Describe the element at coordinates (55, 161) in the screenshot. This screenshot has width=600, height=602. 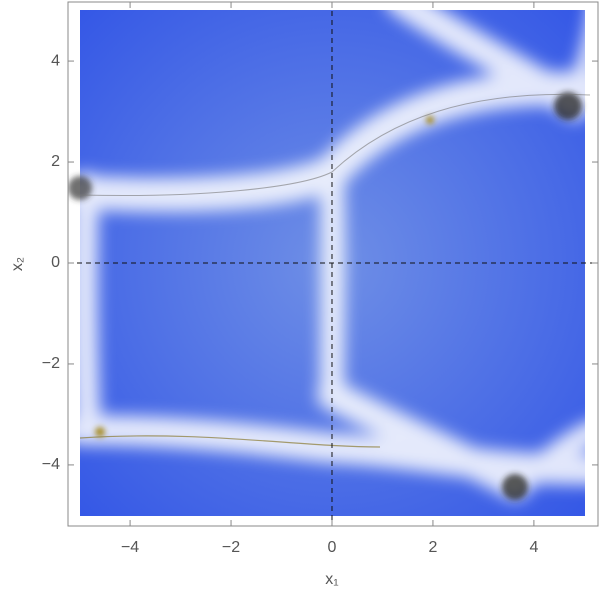
I see `y-tick-label: 2` at that location.